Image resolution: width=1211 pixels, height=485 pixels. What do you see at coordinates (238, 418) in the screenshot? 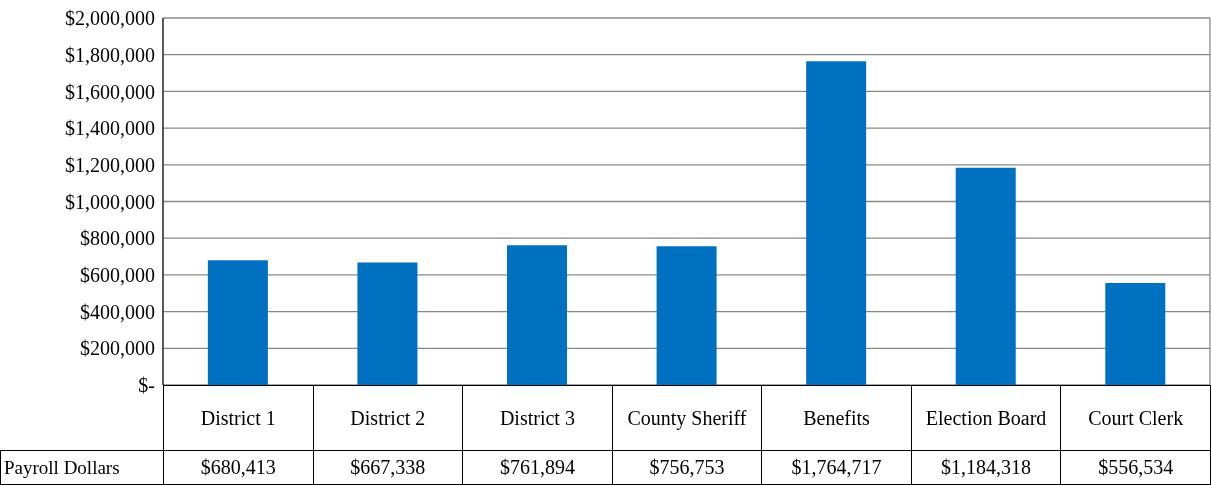
I see `x-tick-label: District 1` at bounding box center [238, 418].